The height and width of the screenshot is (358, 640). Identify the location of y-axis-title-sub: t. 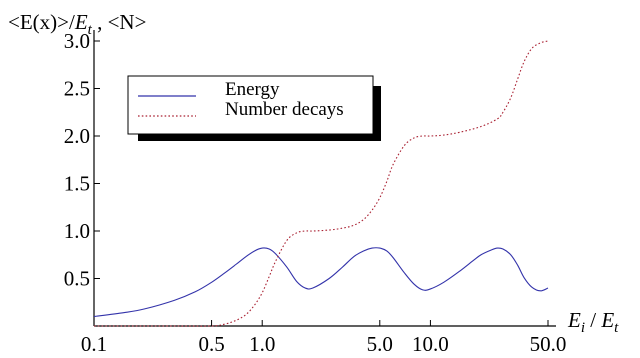
(90, 30).